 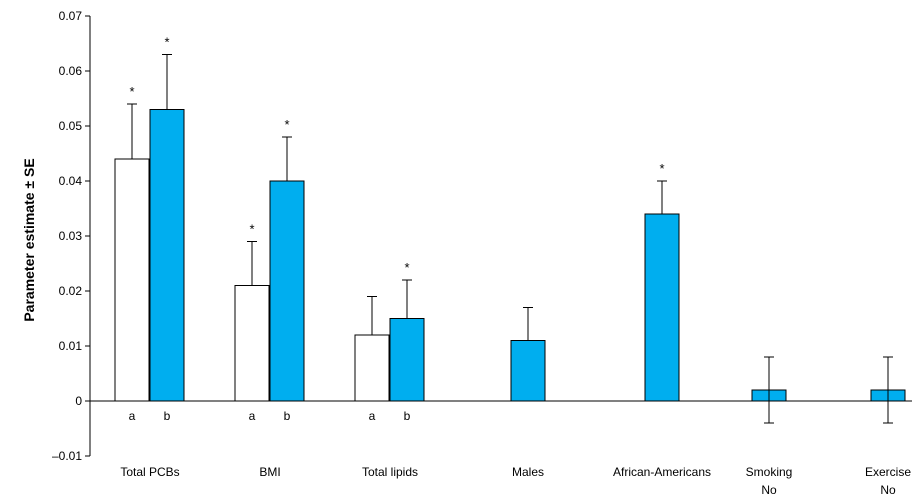 I want to click on y-tick-label: 0.07, so click(x=71, y=16).